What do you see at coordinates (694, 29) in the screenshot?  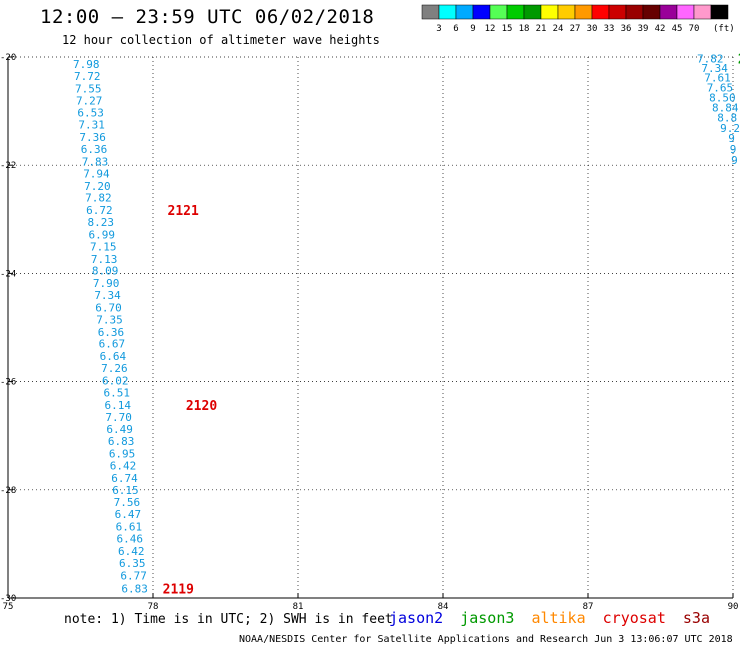 I see `legend-label: 70` at bounding box center [694, 29].